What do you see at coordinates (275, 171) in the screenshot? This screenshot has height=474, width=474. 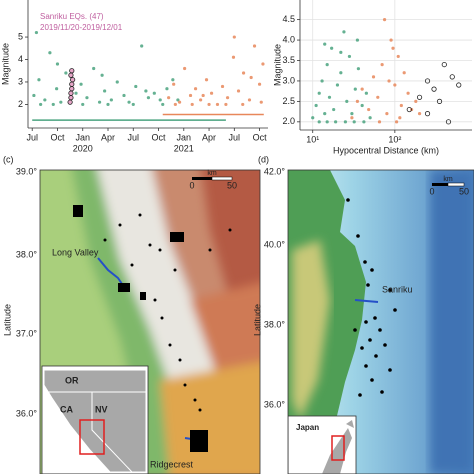 I see `lat-label: 42.0°` at bounding box center [275, 171].